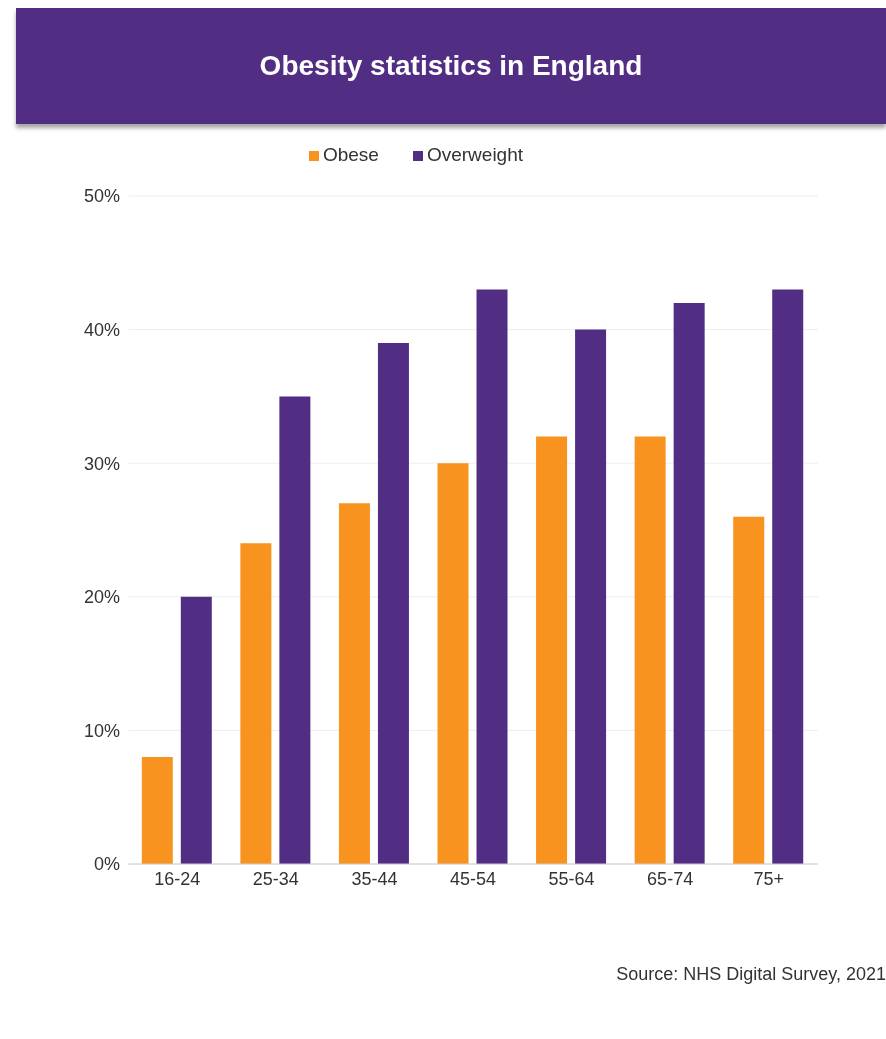 The width and height of the screenshot is (886, 1039). Describe the element at coordinates (750, 974) in the screenshot. I see `source-note: Source: NHS Digital Survey, 2021` at that location.